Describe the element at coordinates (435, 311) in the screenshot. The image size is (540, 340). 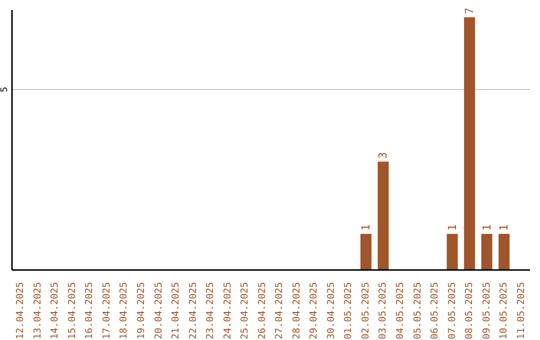
I see `x-tick-label: 06.05.2025` at that location.